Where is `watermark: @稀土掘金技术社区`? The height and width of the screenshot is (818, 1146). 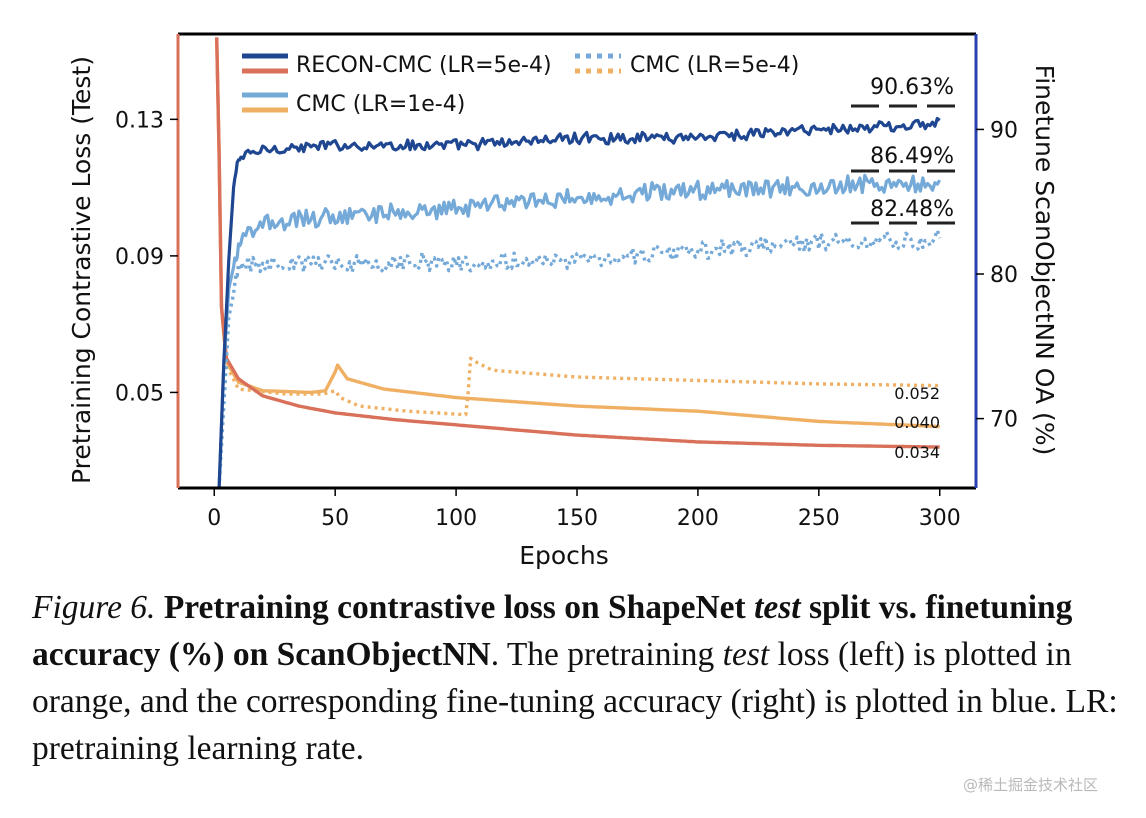 watermark: @稀土掘金技术社区 is located at coordinates (1031, 785).